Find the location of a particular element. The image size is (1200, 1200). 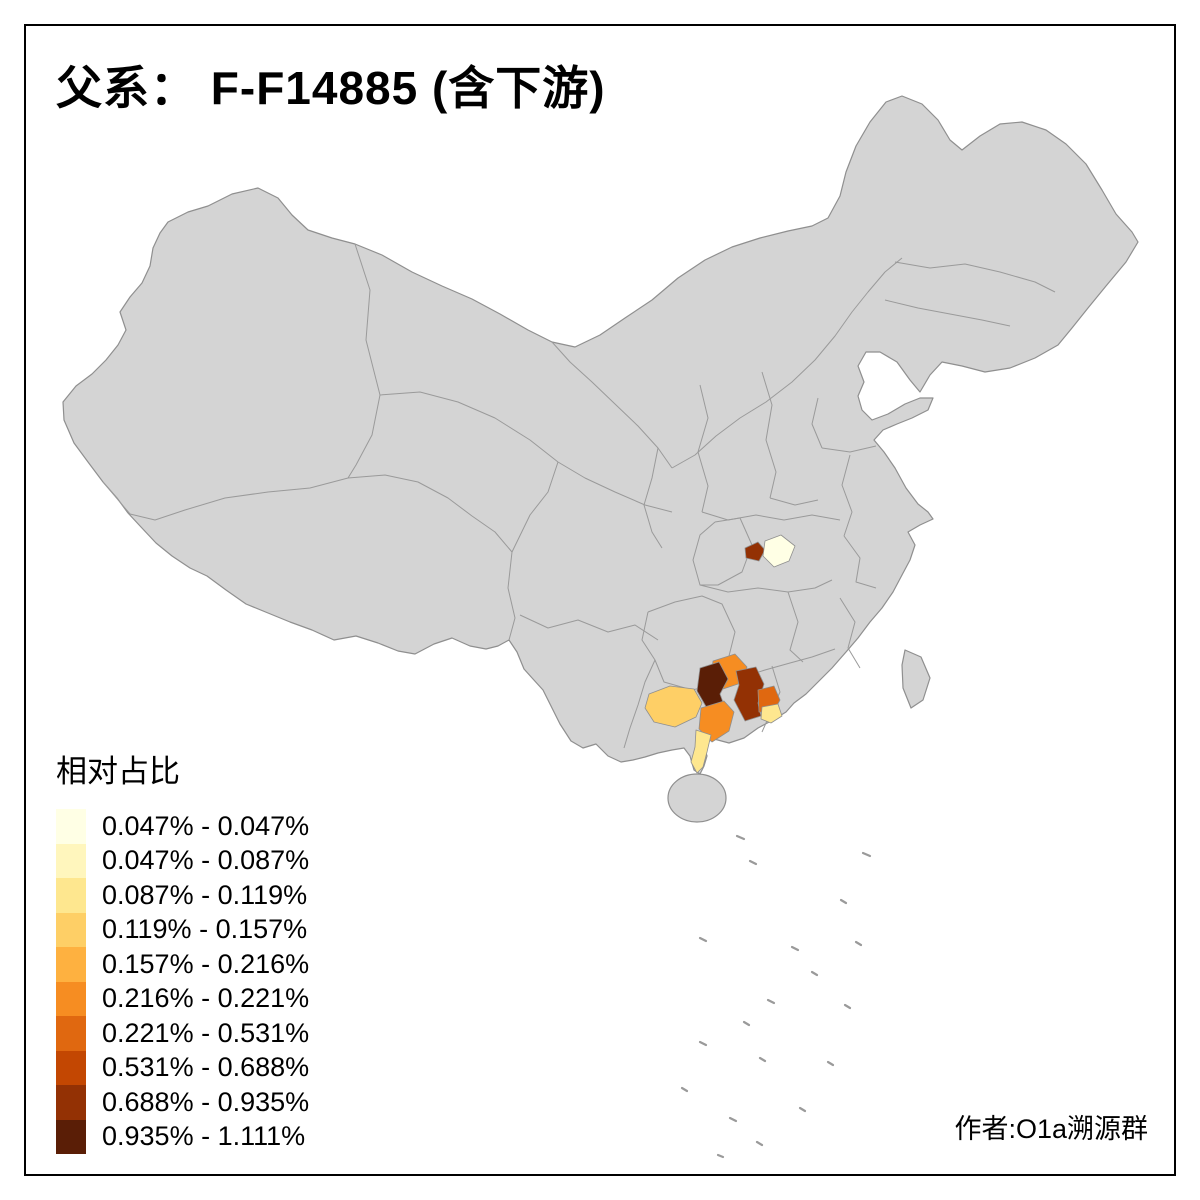

legend-label: 0.935% - 1.111% is located at coordinates (204, 1136).